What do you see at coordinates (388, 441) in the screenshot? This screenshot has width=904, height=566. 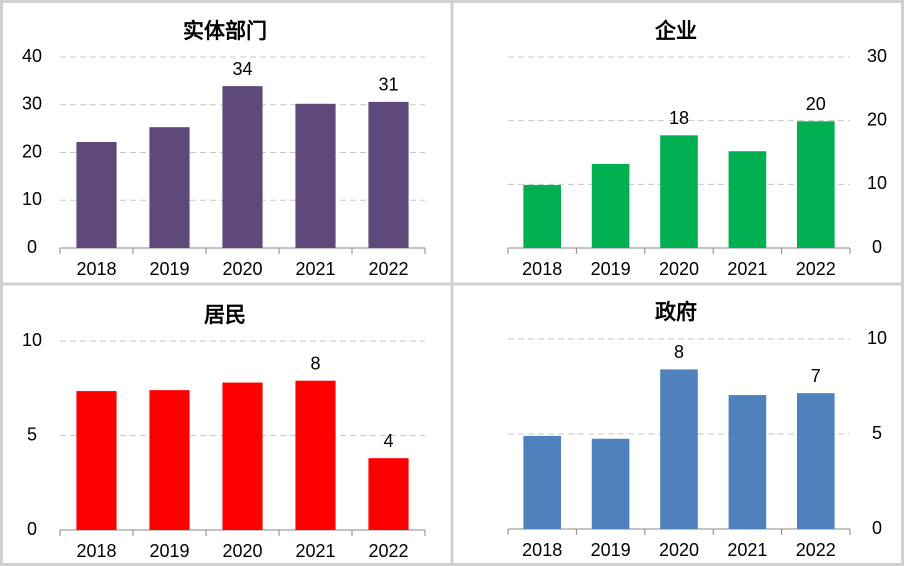 I see `value-label: 4` at bounding box center [388, 441].